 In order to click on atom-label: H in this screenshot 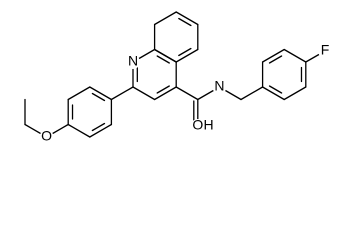, I will do `click(208, 125)`.